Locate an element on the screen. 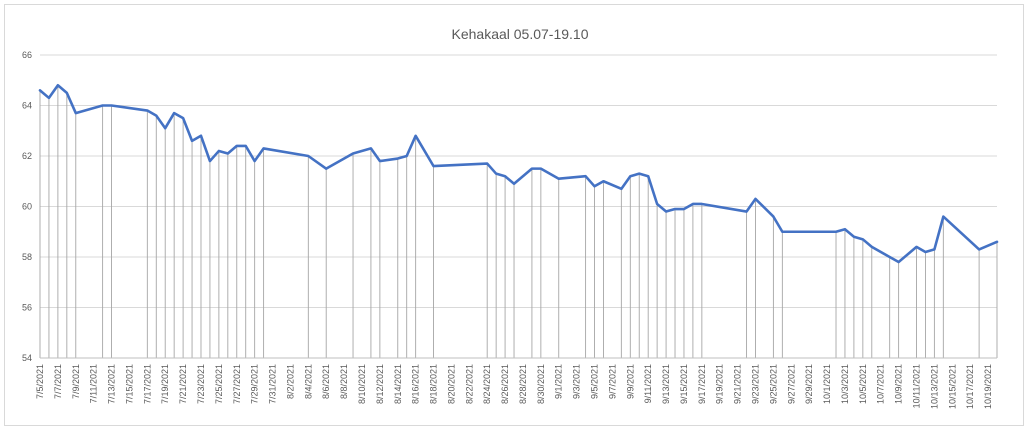 Image resolution: width=1030 pixels, height=431 pixels. x-tick-label: 9/21/2021 is located at coordinates (738, 384).